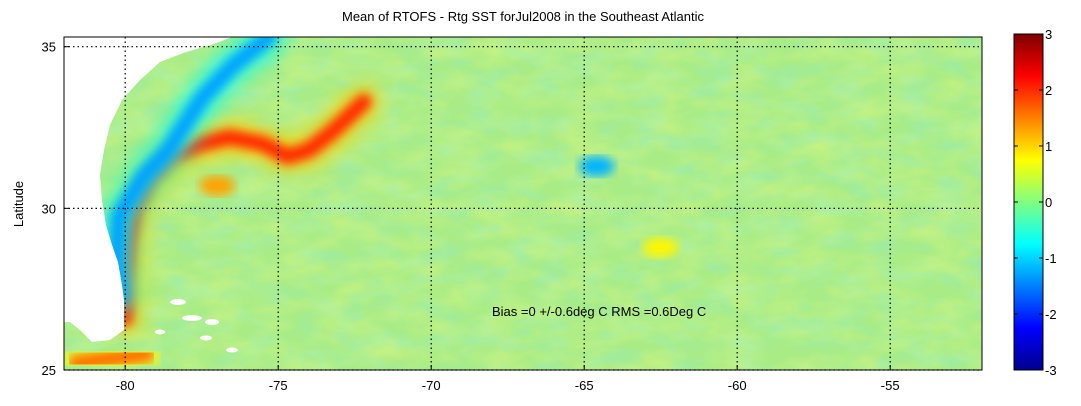  Describe the element at coordinates (737, 385) in the screenshot. I see `x-tick-label: -60` at that location.